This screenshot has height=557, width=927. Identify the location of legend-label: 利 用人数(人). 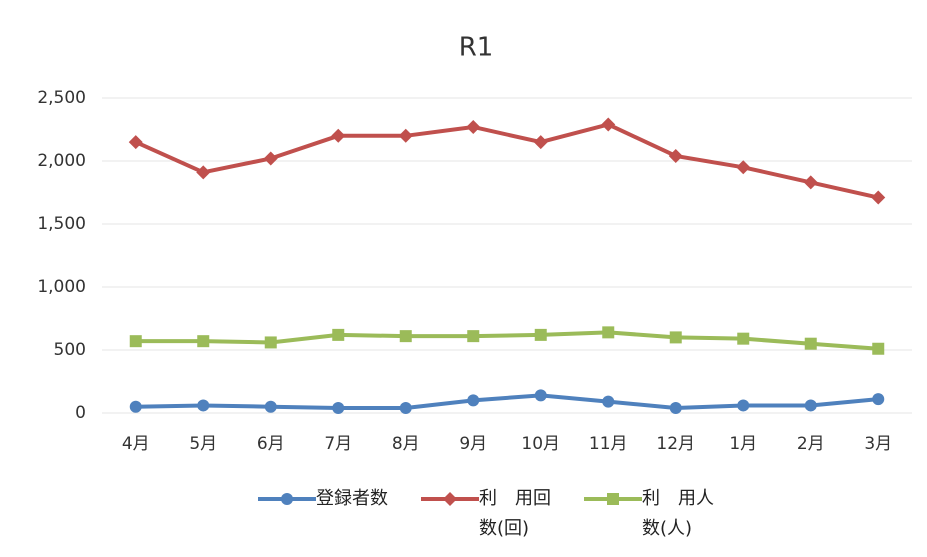
(678, 513).